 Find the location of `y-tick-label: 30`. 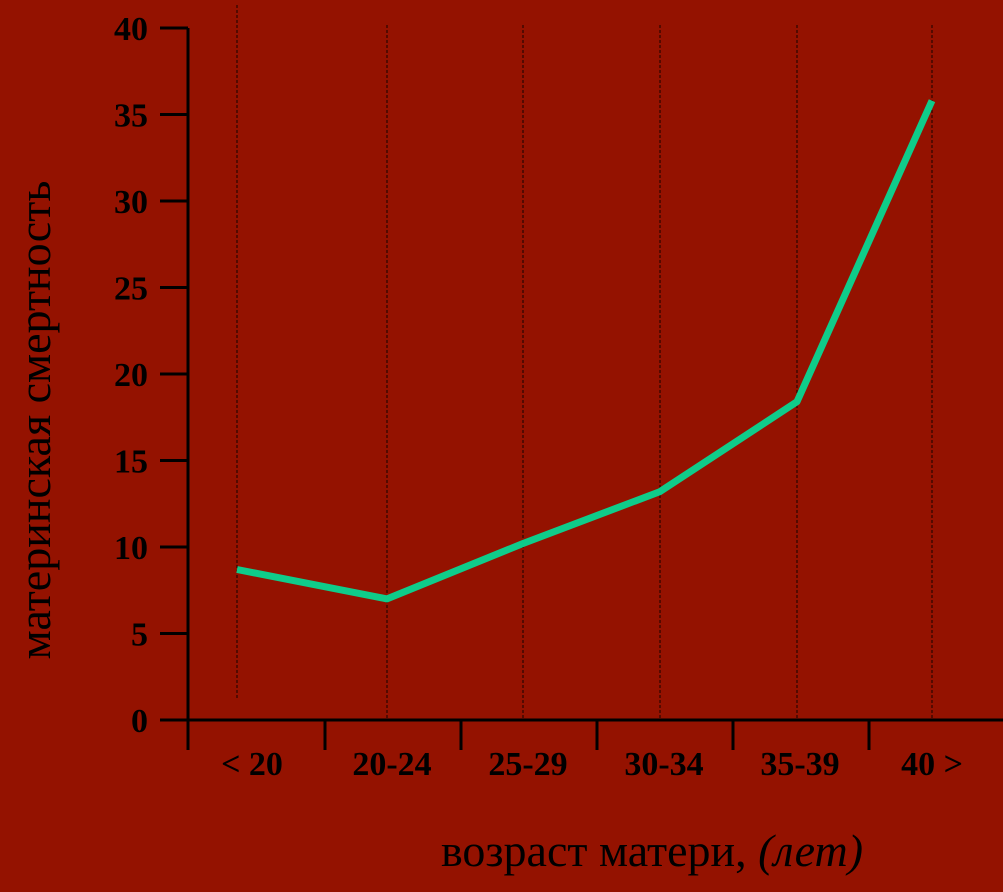

y-tick-label: 30 is located at coordinates (131, 202).